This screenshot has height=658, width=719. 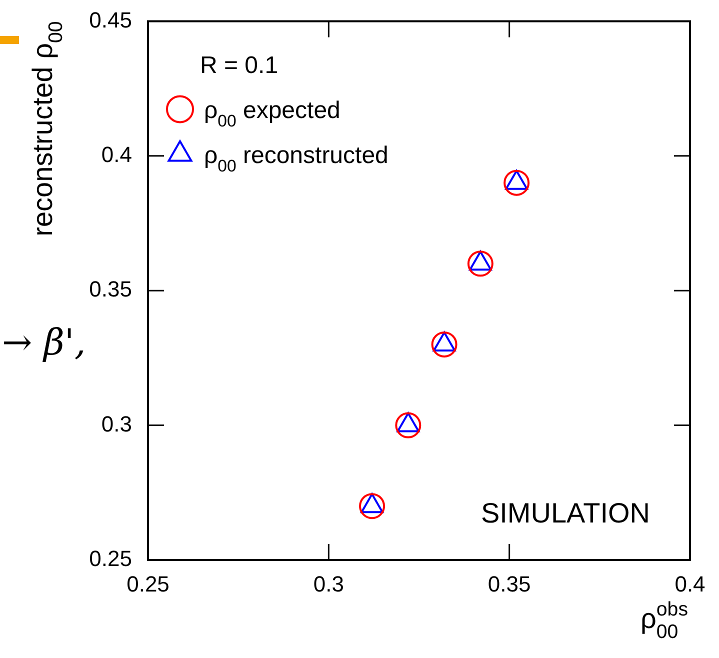 What do you see at coordinates (116, 154) in the screenshot?
I see `y-tick-label: 0.4` at bounding box center [116, 154].